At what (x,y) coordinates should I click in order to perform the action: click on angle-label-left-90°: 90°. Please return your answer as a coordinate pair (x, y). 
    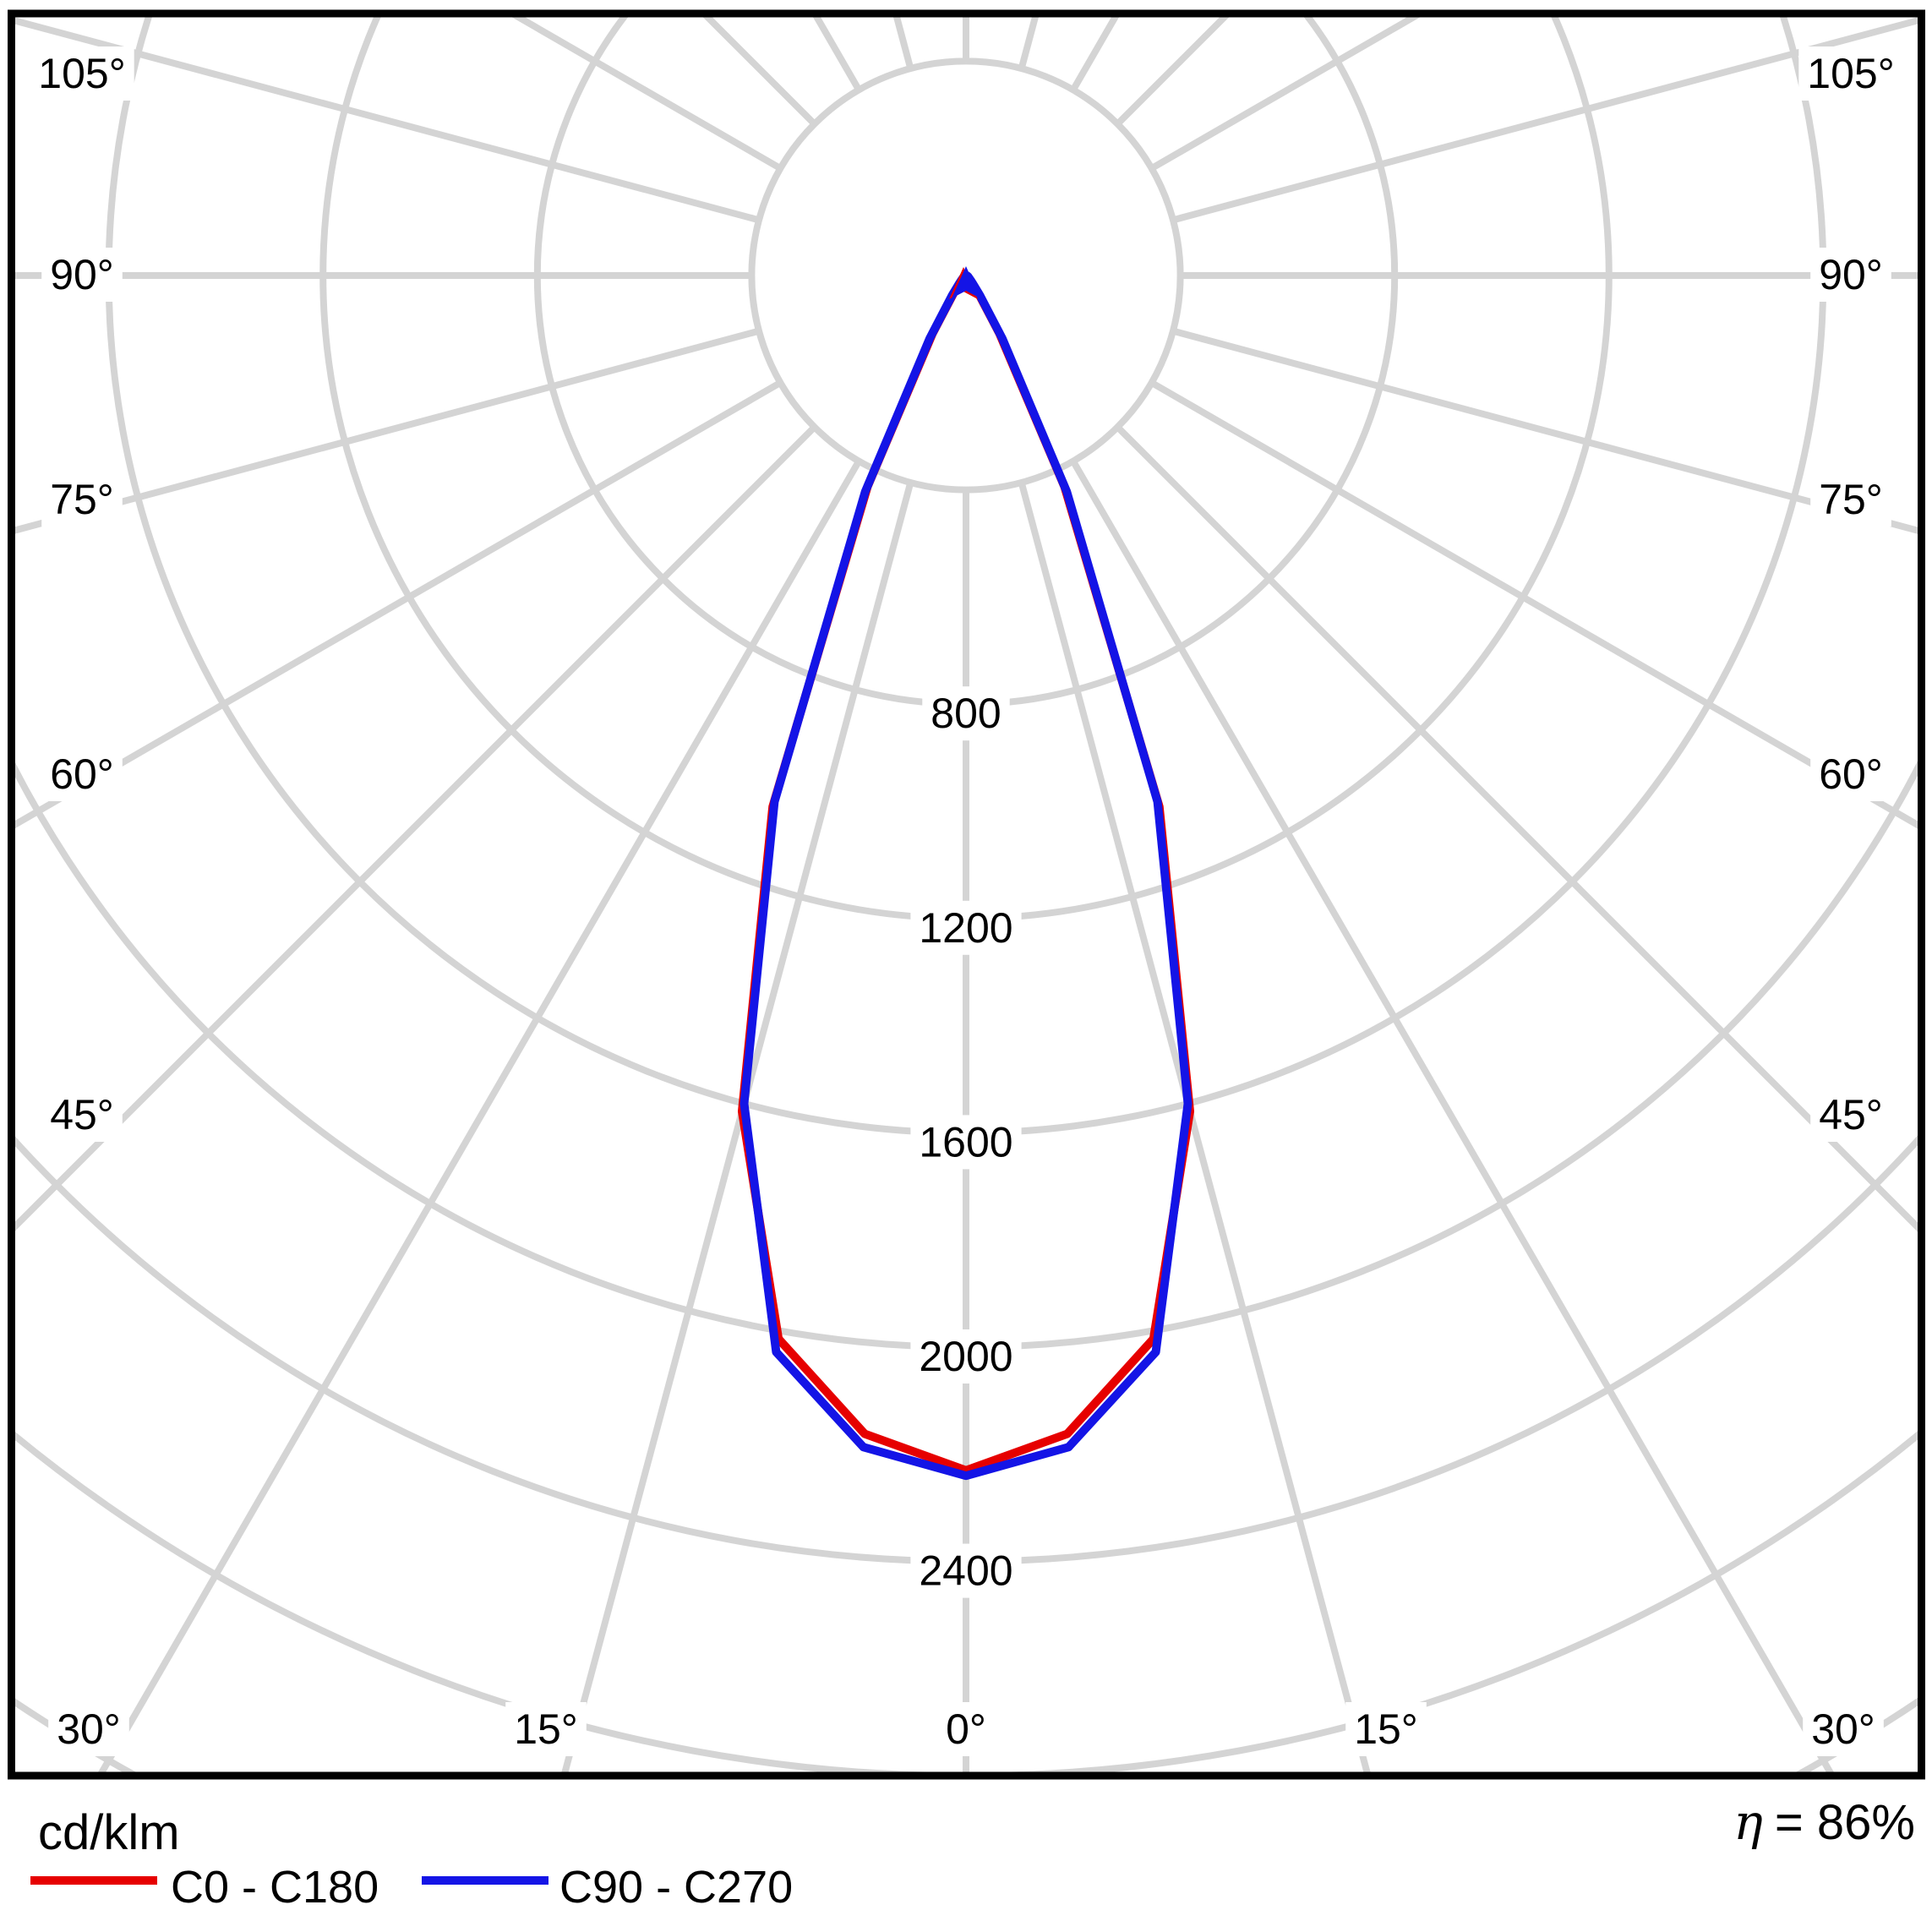
    Looking at the image, I should click on (82, 275).